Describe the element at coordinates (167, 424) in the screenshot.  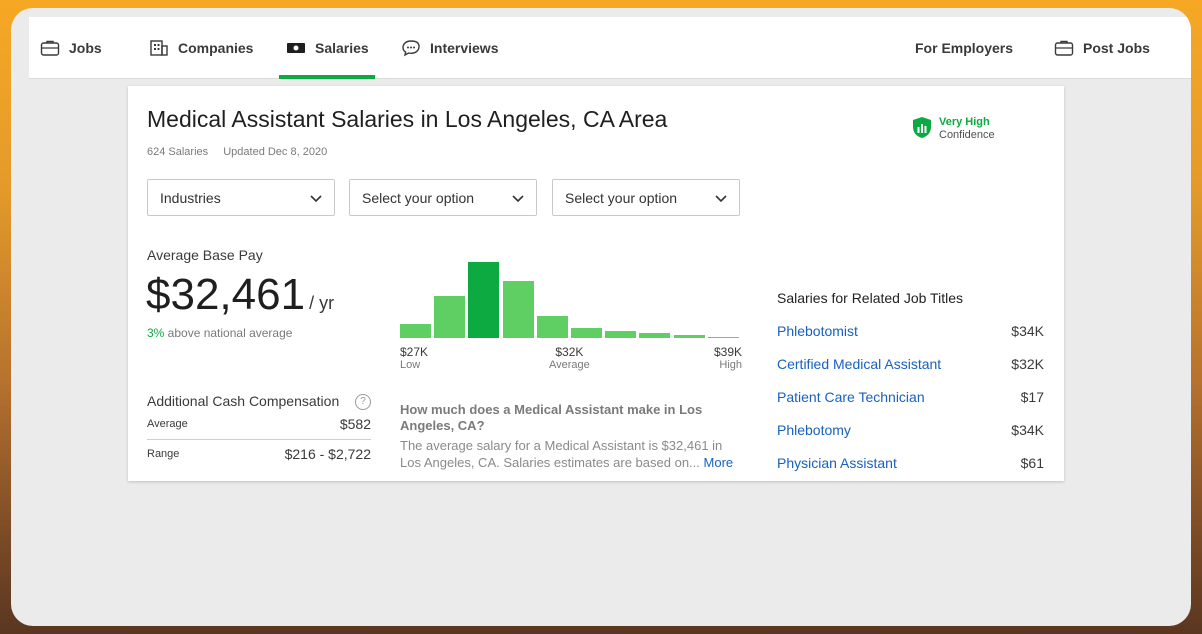
I see `cash-average-label: Average` at that location.